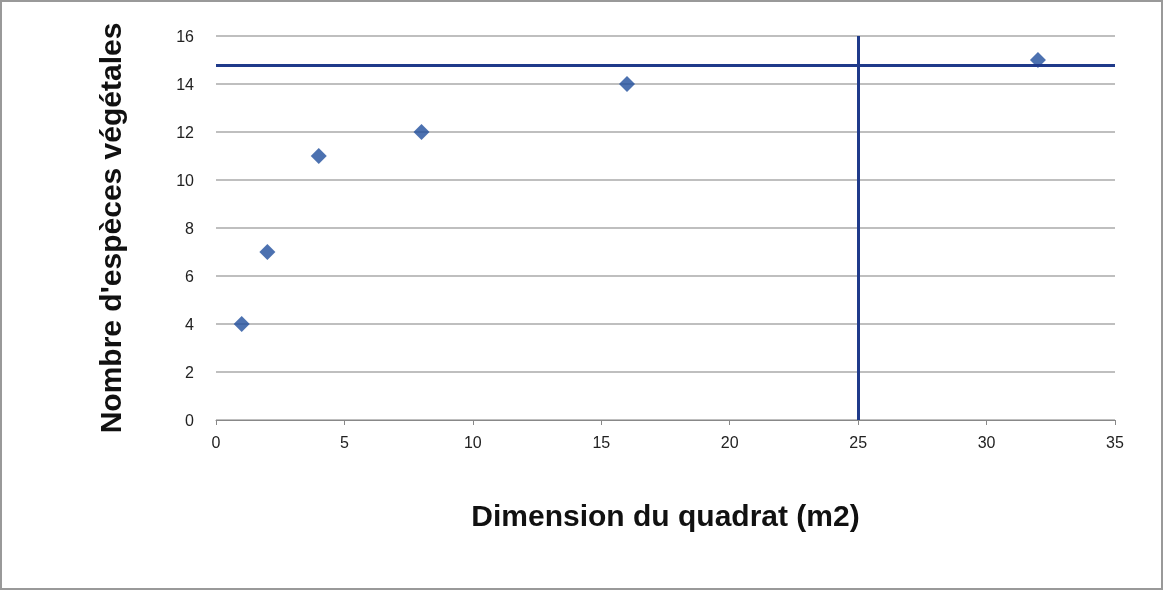  I want to click on x-axis-title: Dimension du quadrat (m2), so click(665, 515).